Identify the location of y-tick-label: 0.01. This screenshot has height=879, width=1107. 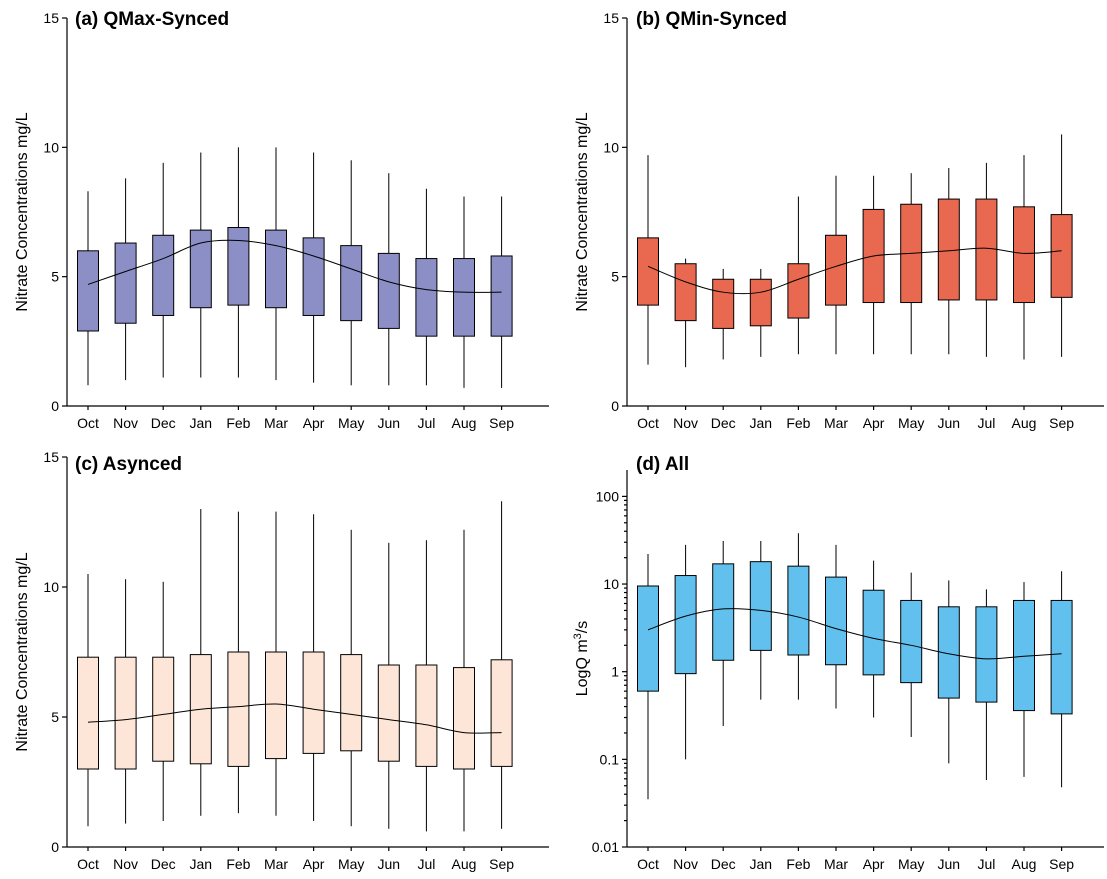
(605, 847).